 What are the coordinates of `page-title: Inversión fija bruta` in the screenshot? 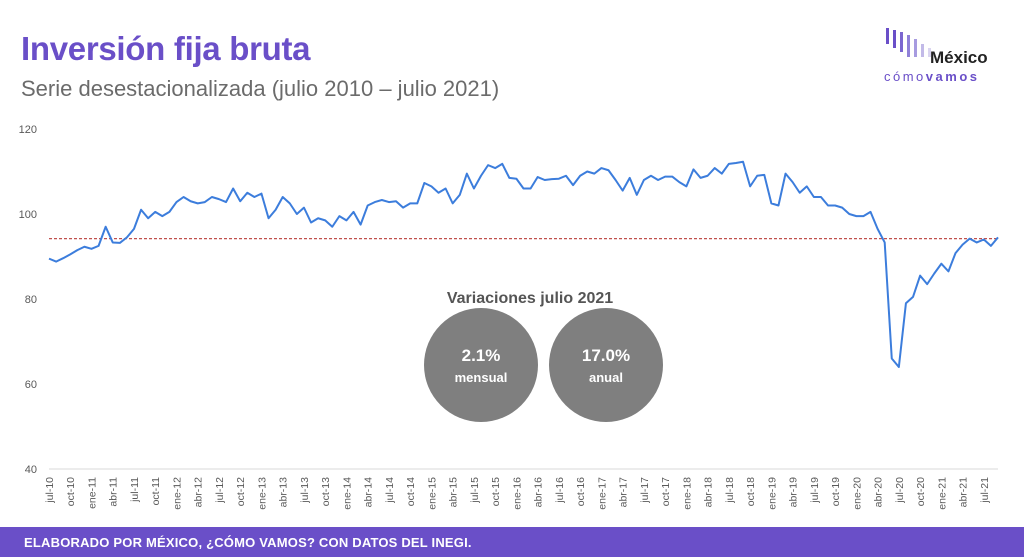 It's located at (166, 48).